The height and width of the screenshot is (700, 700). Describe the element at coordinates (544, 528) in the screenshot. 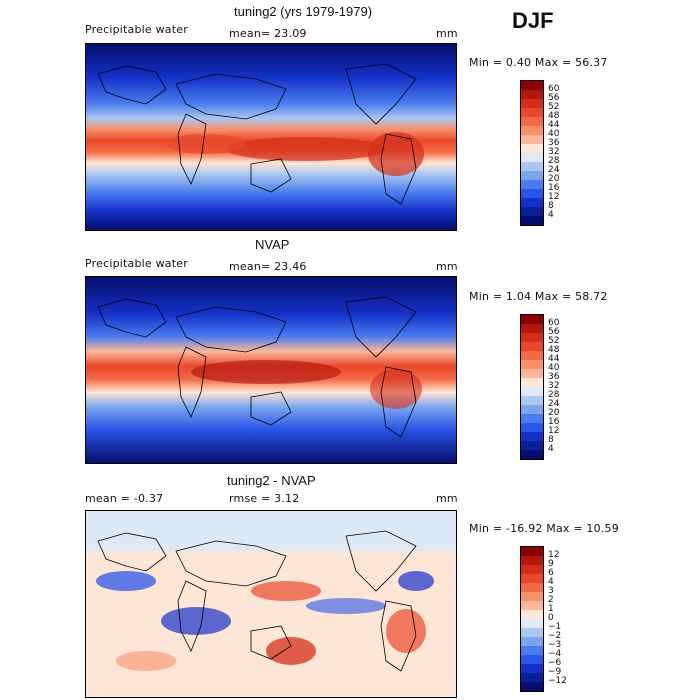

I see `panel3-minmax: Min = -16.92 Max = 10.59` at that location.